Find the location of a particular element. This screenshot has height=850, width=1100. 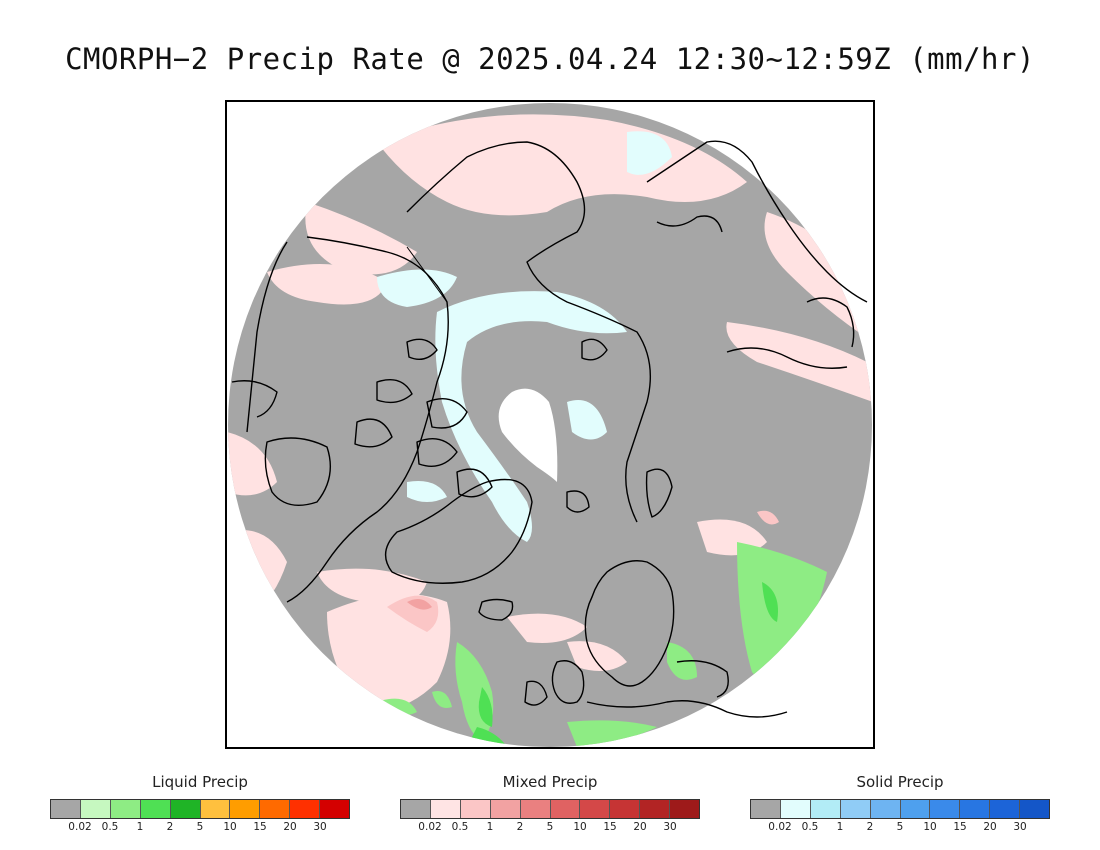

legend-colorbar-solid is located at coordinates (900, 809).